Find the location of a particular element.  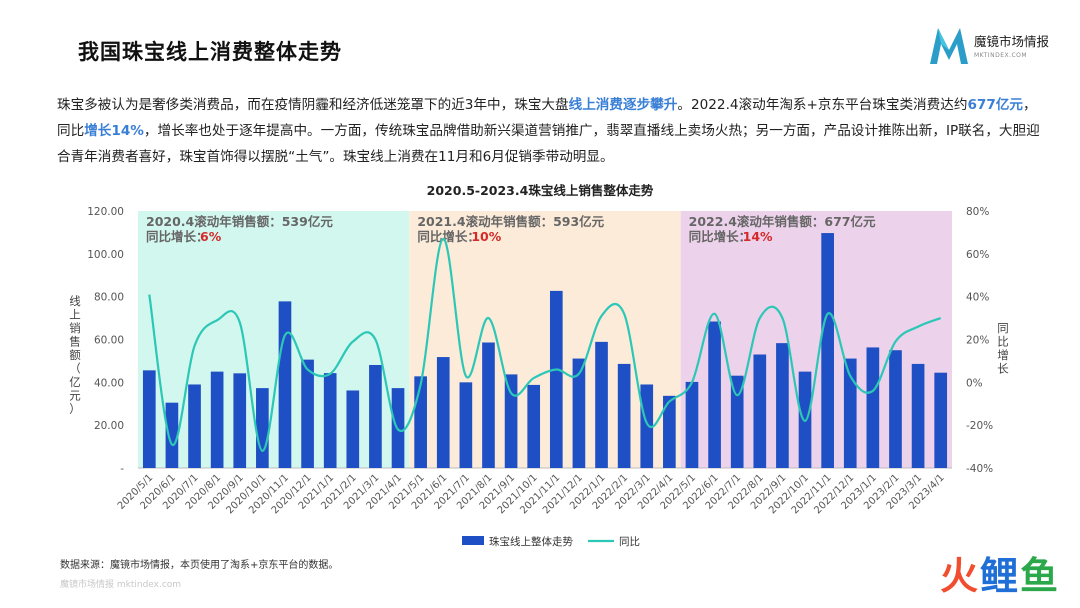

intro-text-3: ，同比 is located at coordinates (547, 118).